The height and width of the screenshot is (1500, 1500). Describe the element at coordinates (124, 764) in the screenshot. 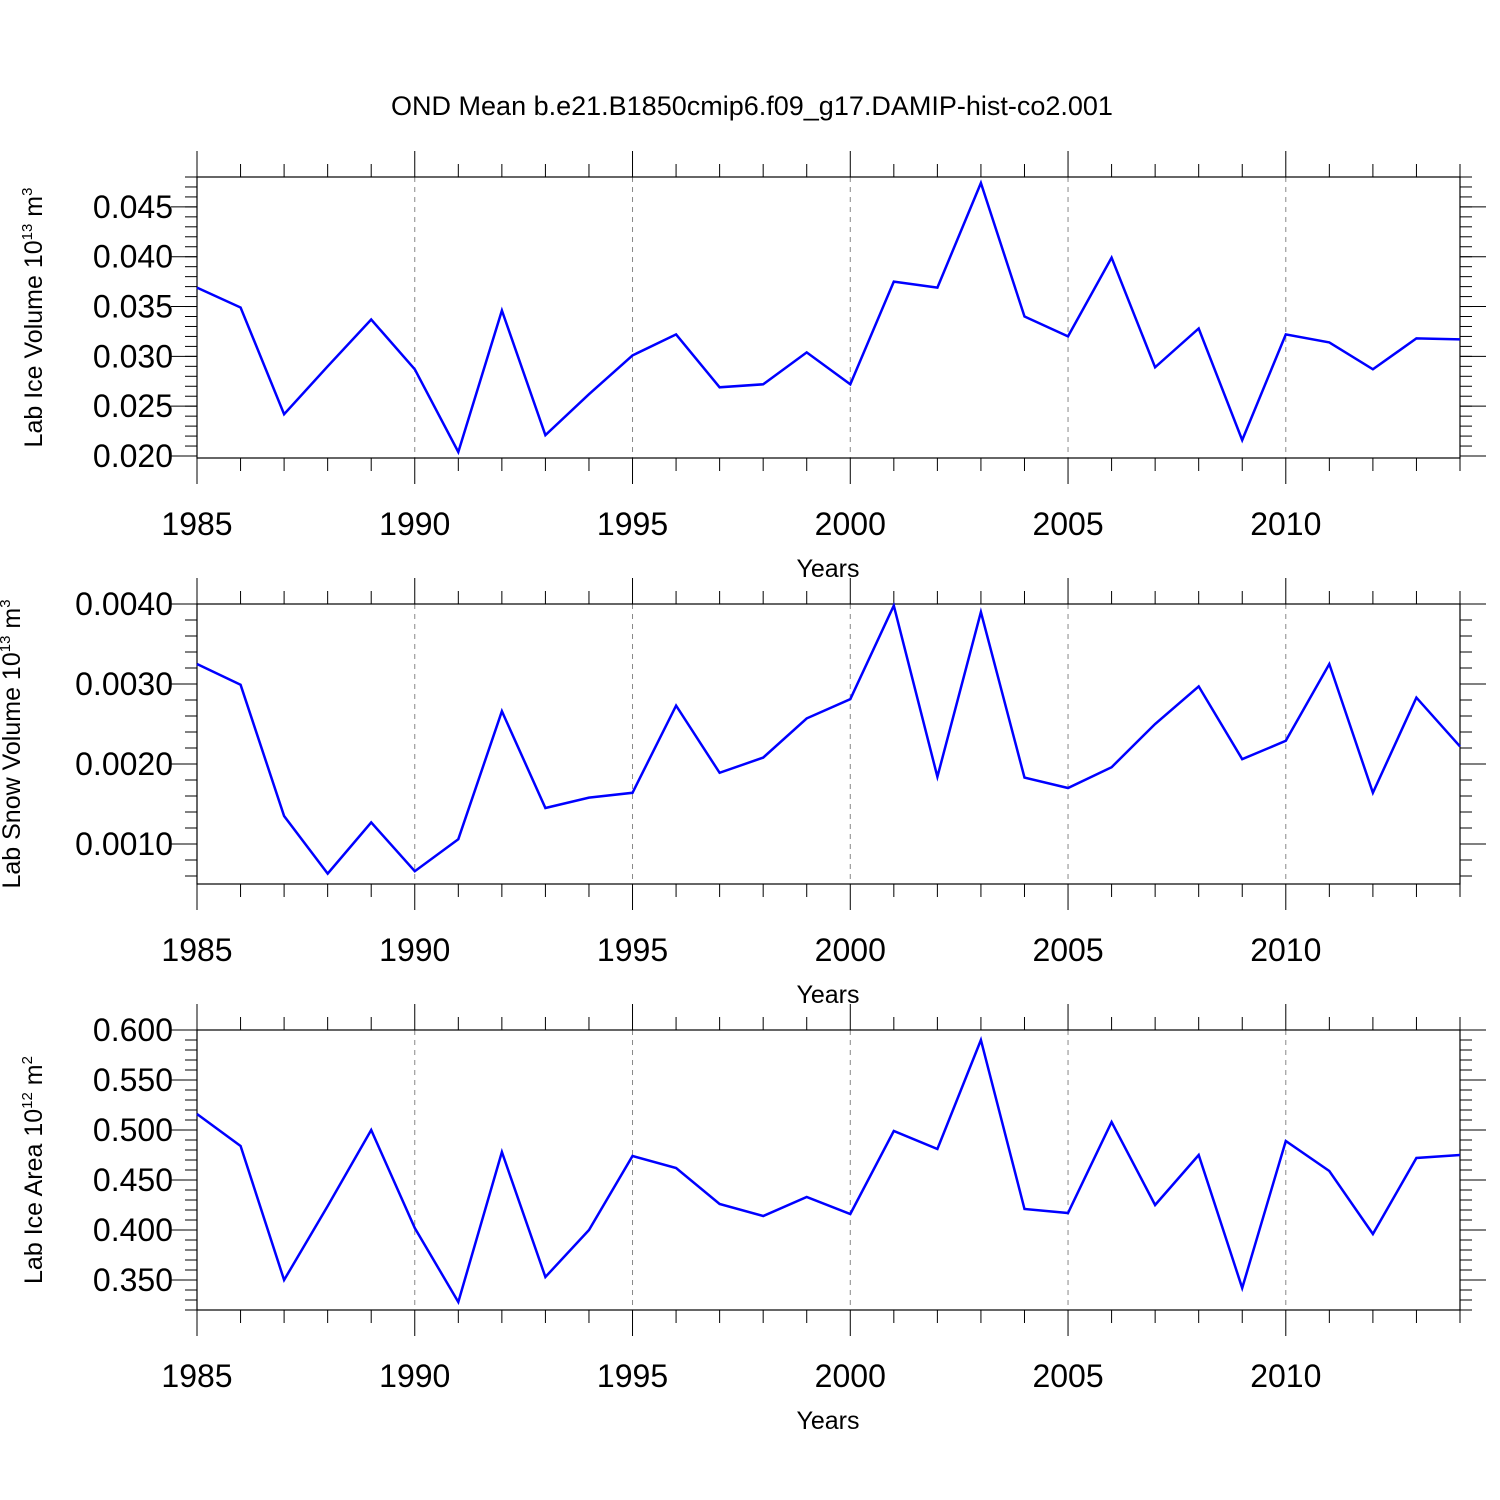

I see `y-tick-label-1: 0.0020` at that location.